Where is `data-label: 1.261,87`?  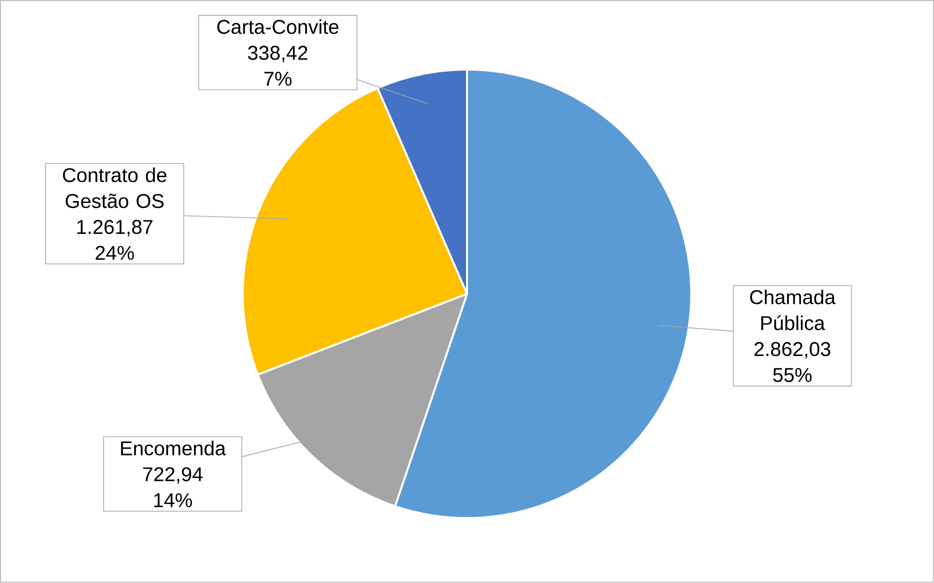 data-label: 1.261,87 is located at coordinates (114, 228).